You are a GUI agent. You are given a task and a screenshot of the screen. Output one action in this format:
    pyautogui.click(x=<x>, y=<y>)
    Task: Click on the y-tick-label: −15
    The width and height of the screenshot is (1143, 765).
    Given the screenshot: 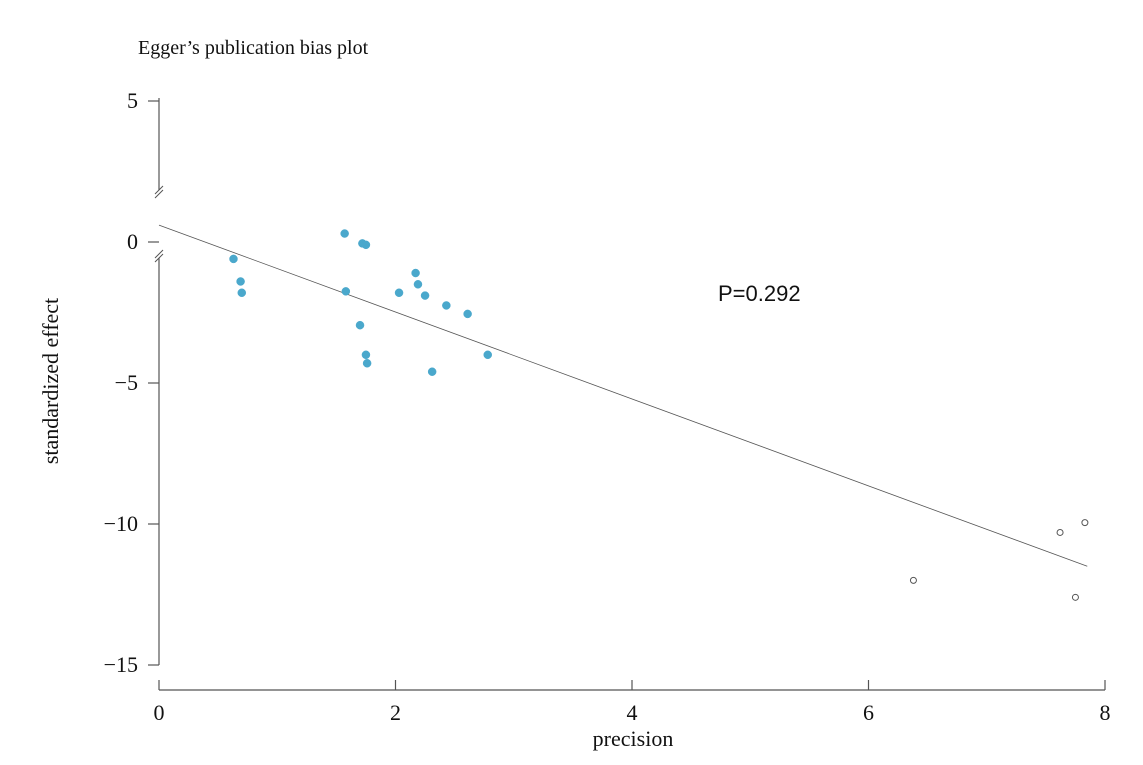 What is the action you would take?
    pyautogui.click(x=121, y=664)
    